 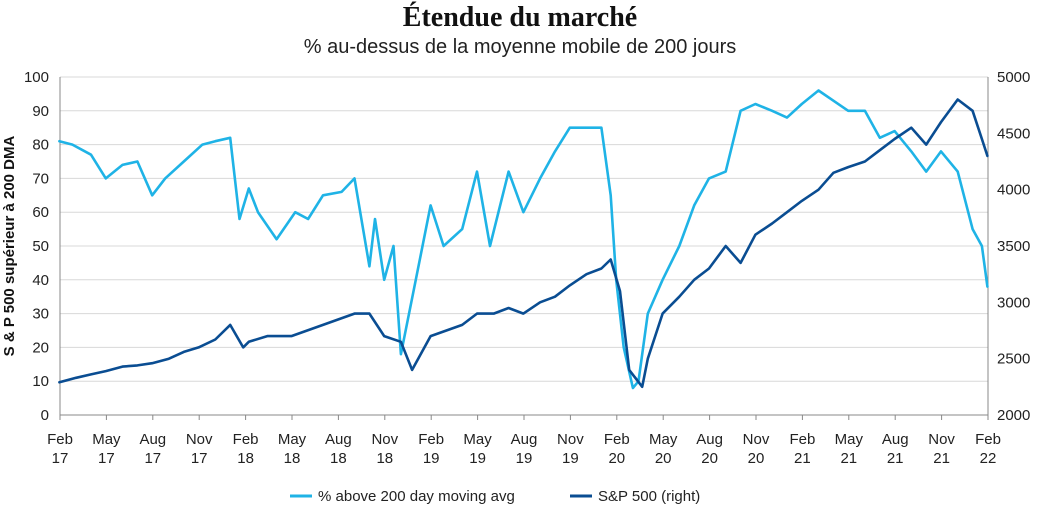 What do you see at coordinates (849, 449) in the screenshot?
I see `x-tick-label: May 21` at bounding box center [849, 449].